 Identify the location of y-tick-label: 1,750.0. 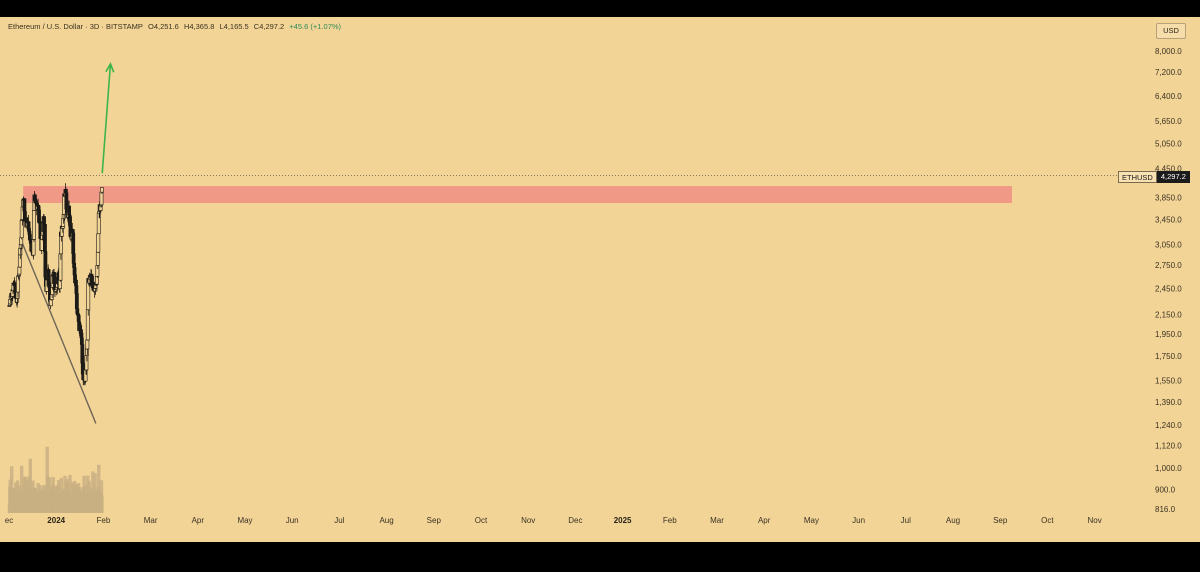
(1168, 356).